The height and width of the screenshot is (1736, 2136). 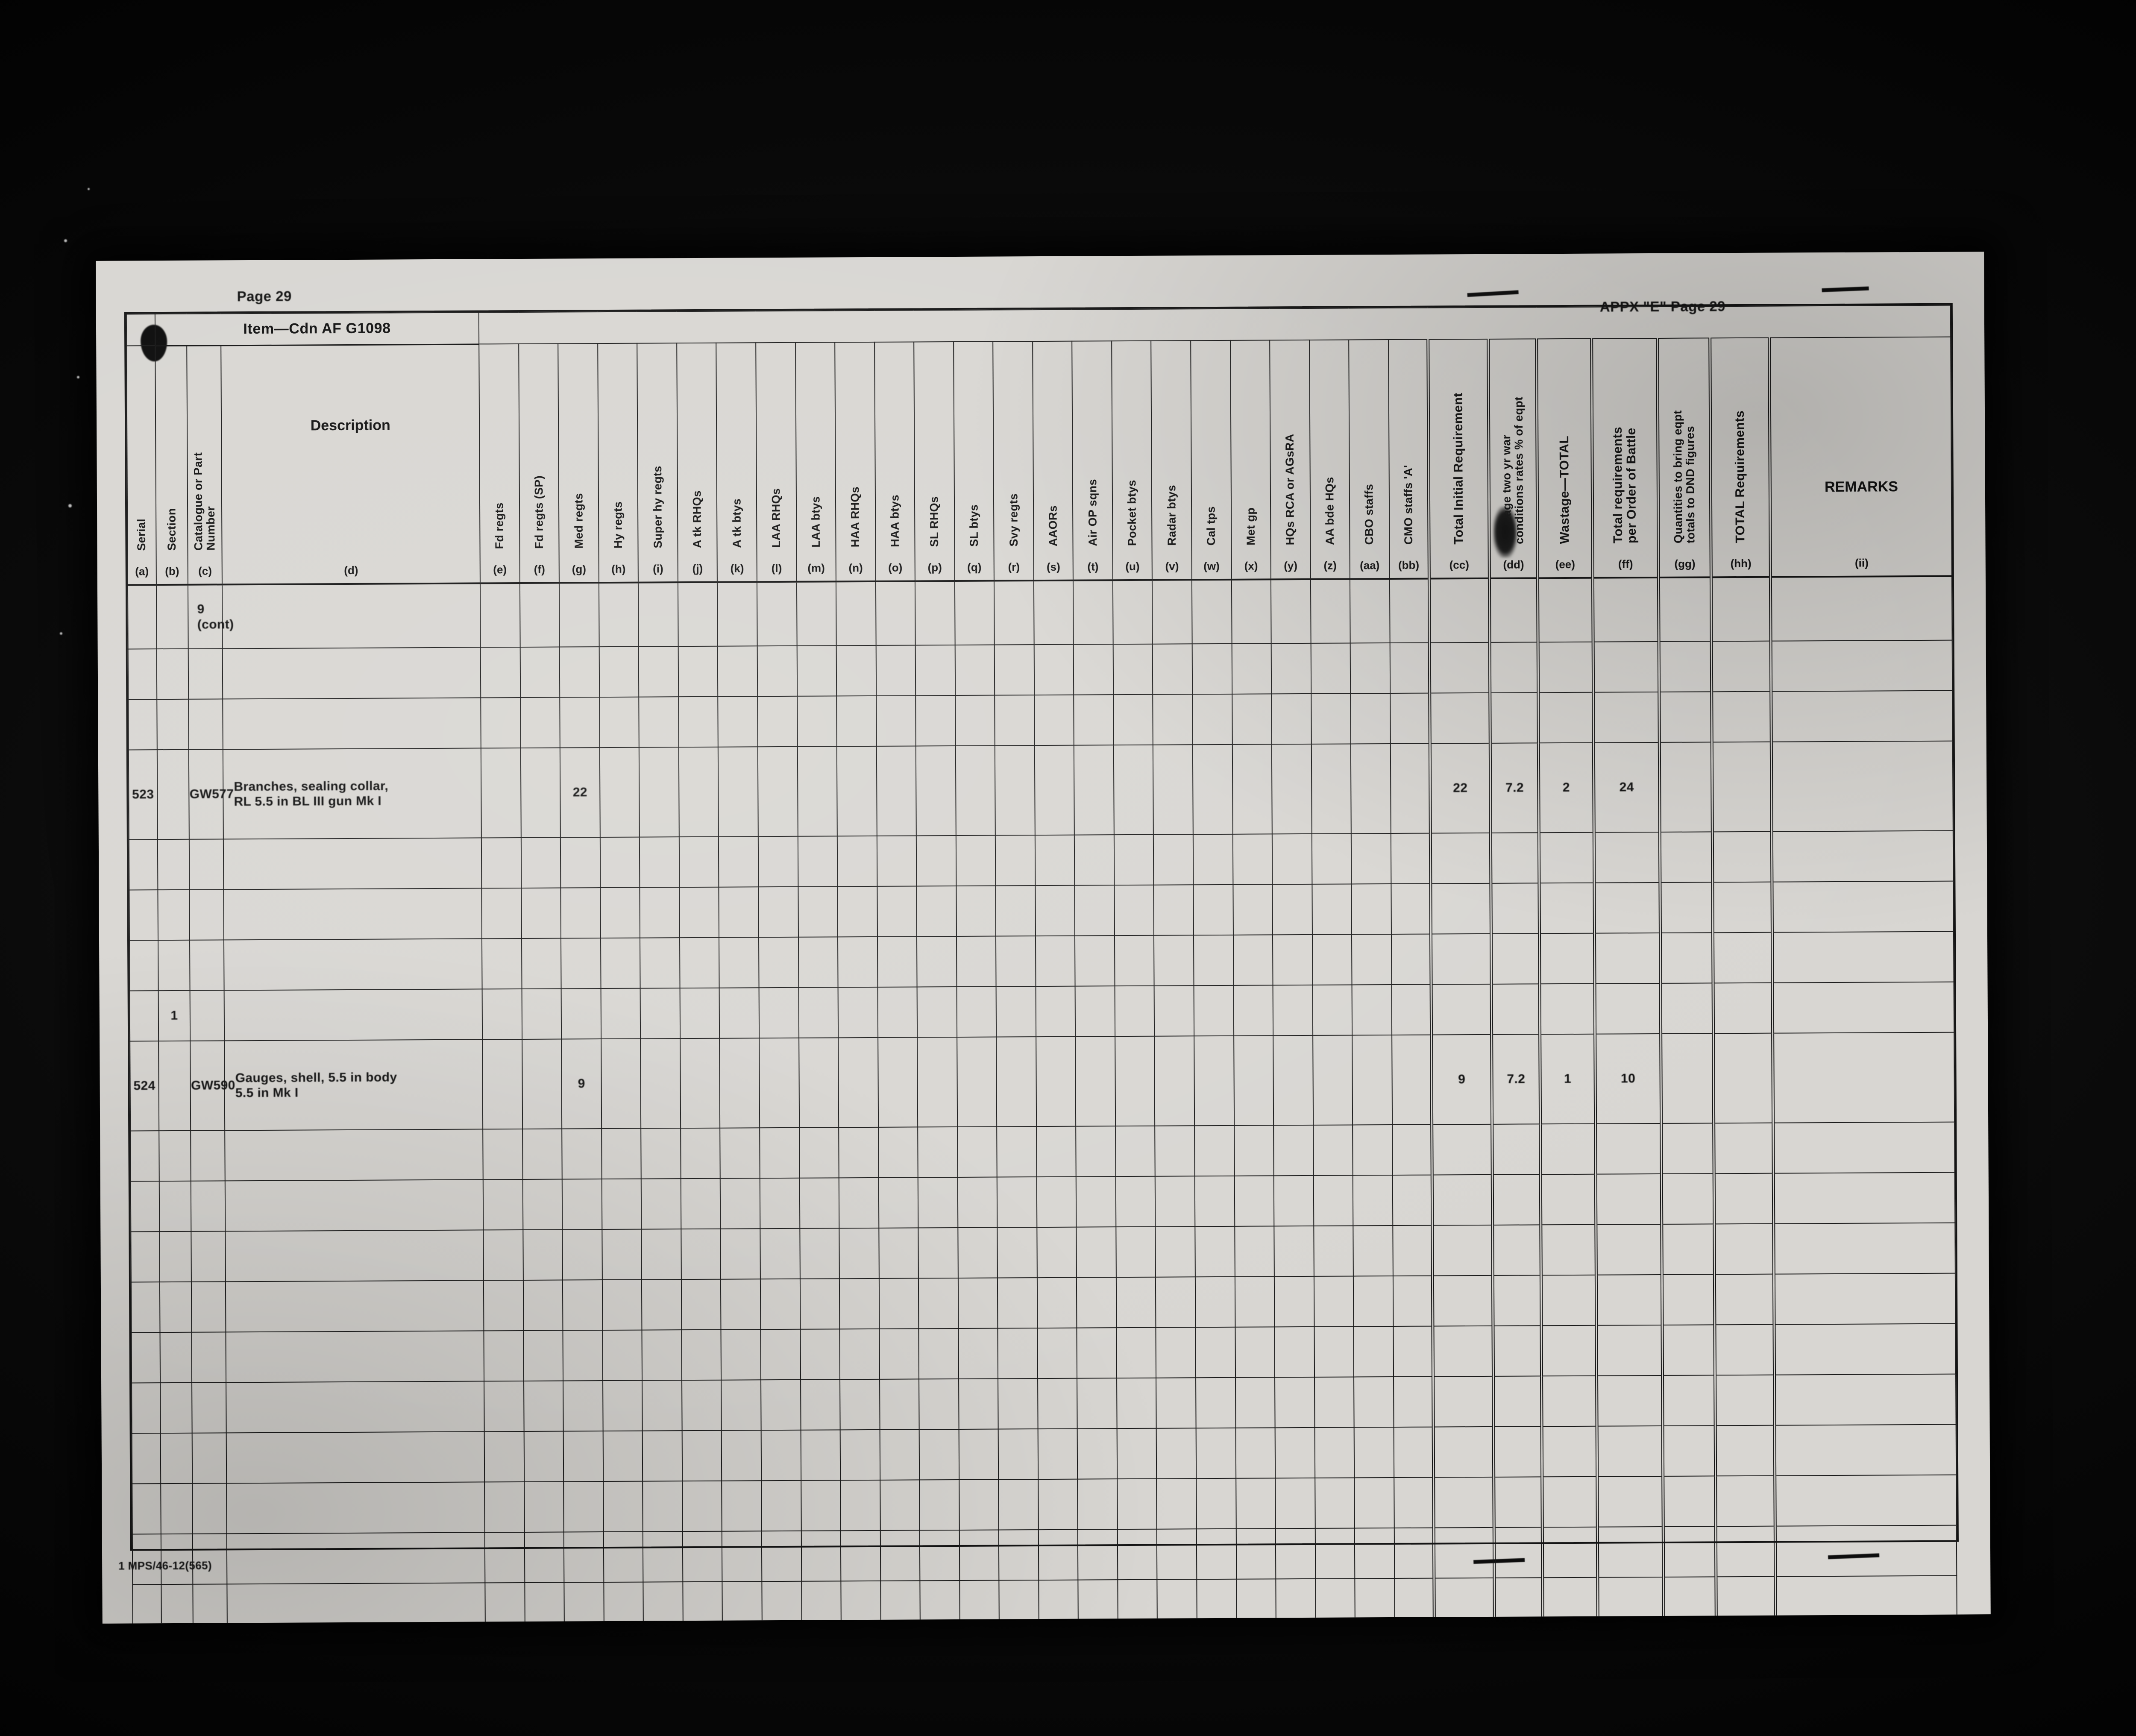 What do you see at coordinates (1460, 610) in the screenshot?
I see `cell-r0-cc` at bounding box center [1460, 610].